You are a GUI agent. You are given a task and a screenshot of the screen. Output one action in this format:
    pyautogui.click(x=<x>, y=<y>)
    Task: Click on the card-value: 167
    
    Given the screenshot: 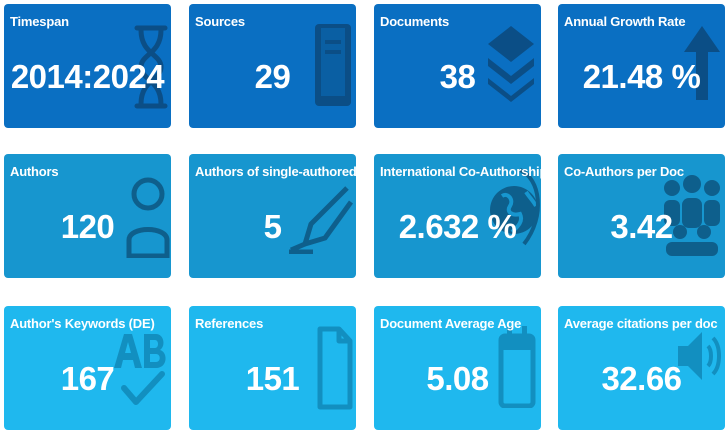 What is the action you would take?
    pyautogui.click(x=87, y=378)
    